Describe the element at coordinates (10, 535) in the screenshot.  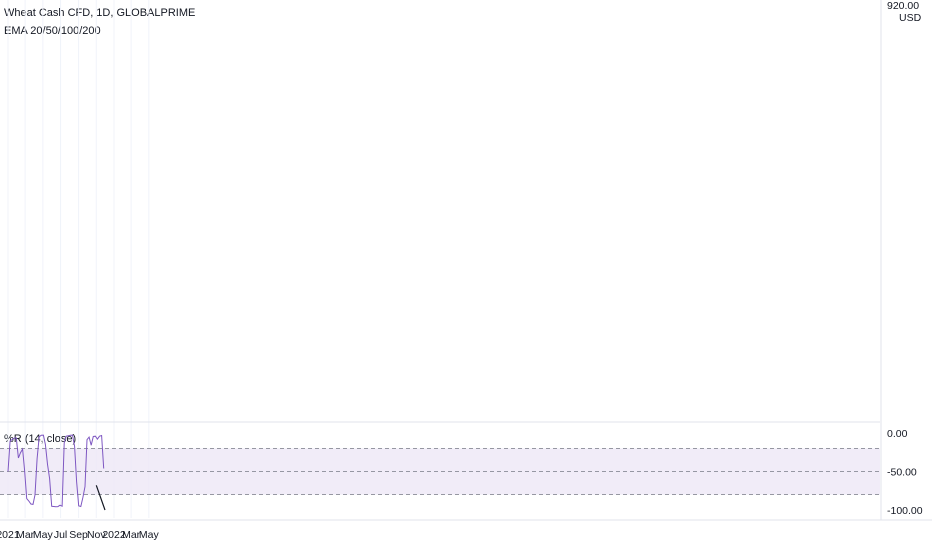
I see `date-tick-label: 2021` at that location.